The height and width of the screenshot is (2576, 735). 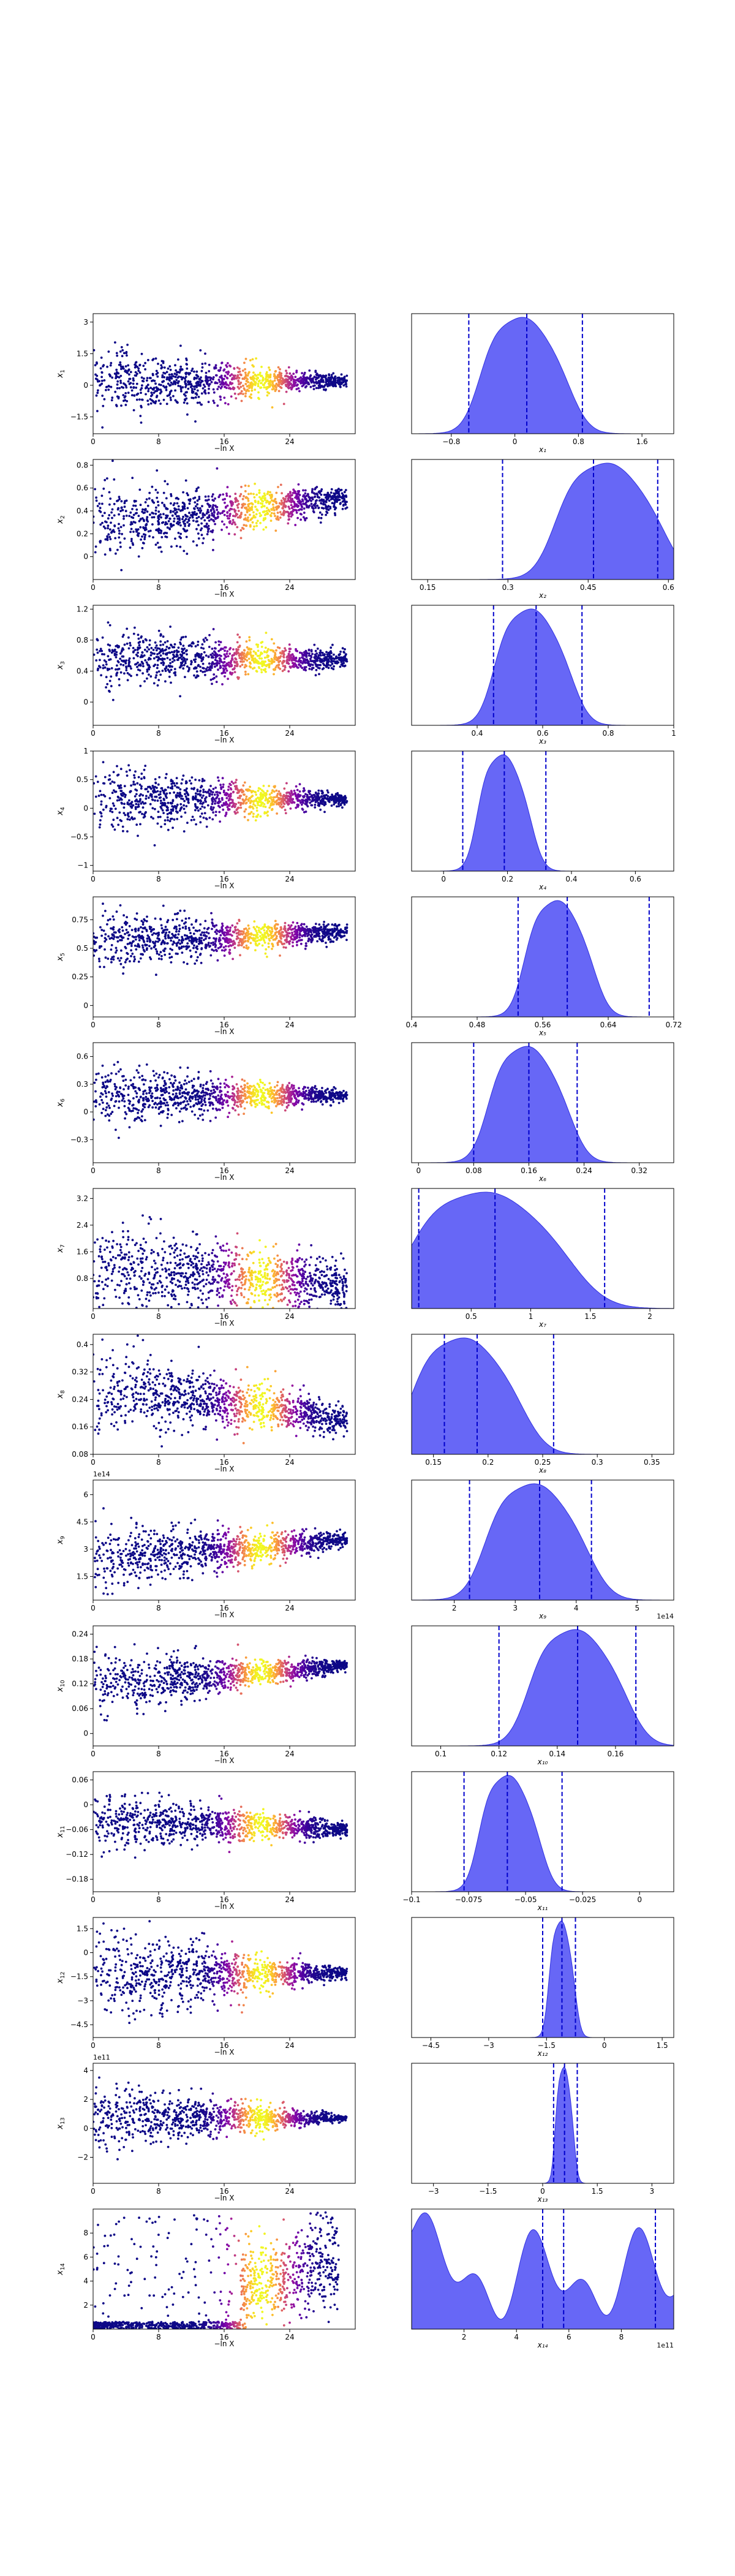 I want to click on x-tick-label: 0.2, so click(x=507, y=879).